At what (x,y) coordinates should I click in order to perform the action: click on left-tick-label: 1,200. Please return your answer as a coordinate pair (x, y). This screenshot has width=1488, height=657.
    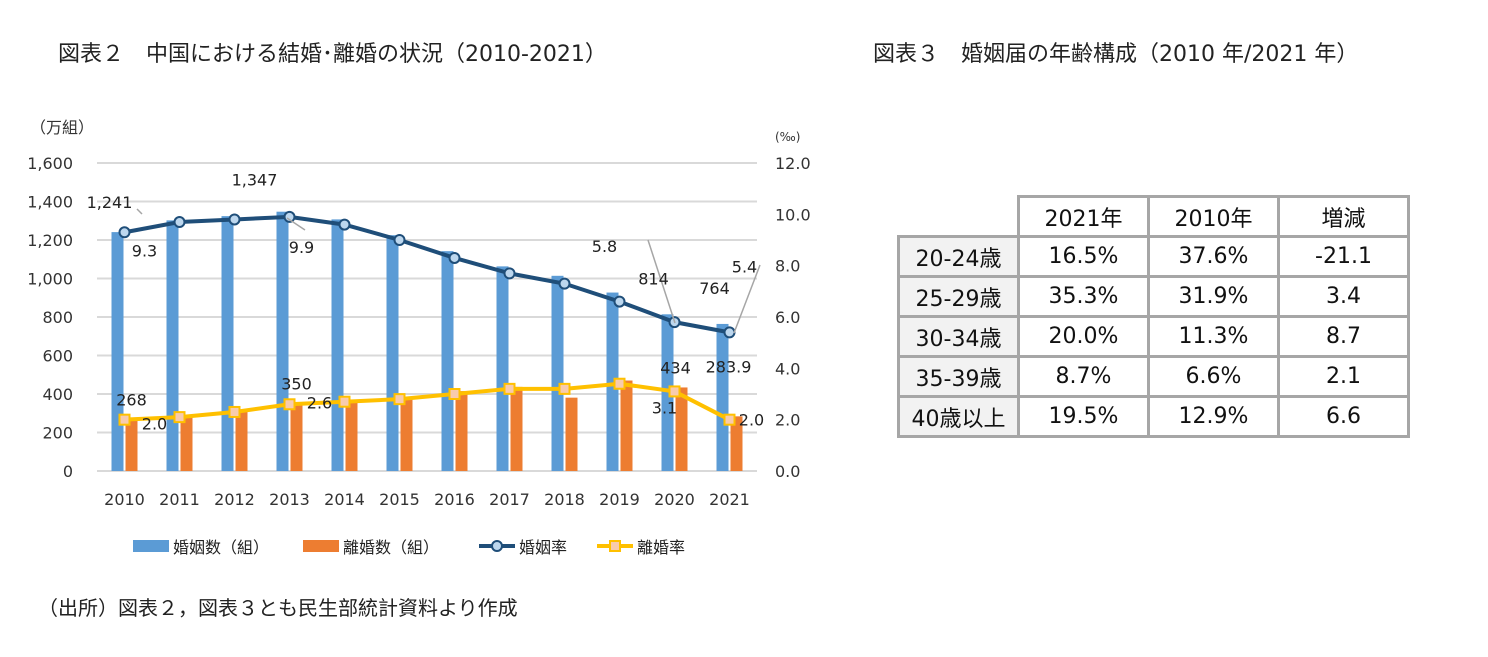
    Looking at the image, I should click on (50, 240).